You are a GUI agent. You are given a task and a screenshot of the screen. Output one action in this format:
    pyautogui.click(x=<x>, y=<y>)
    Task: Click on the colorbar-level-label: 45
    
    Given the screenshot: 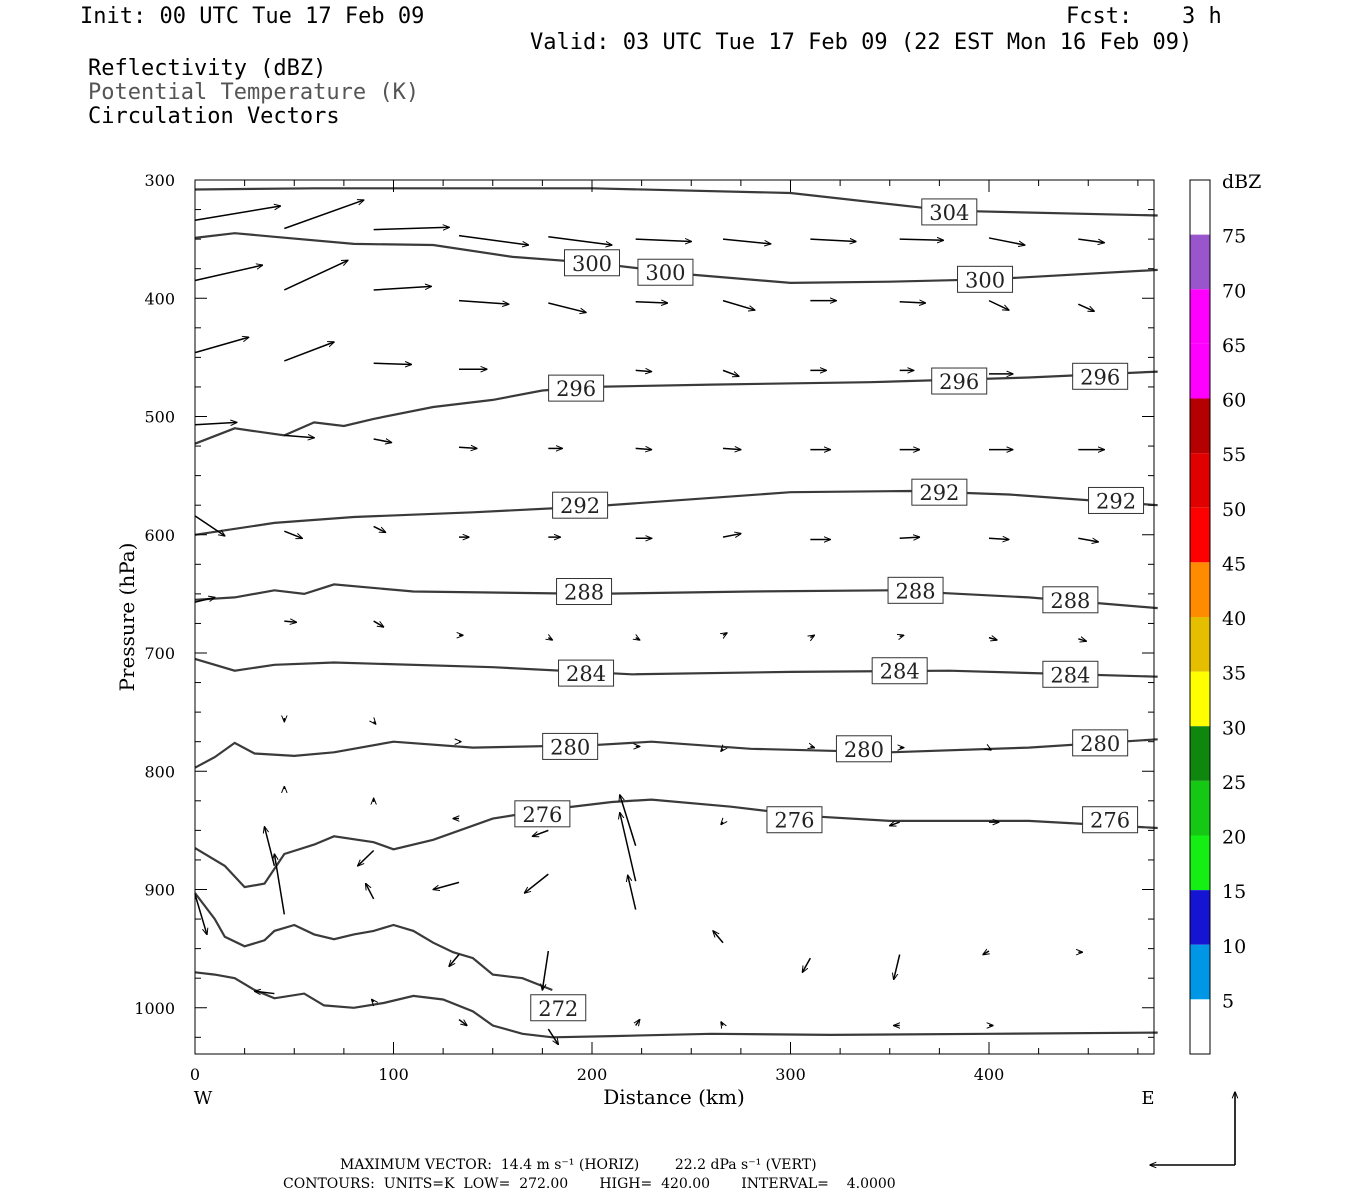 What is the action you would take?
    pyautogui.click(x=1234, y=564)
    